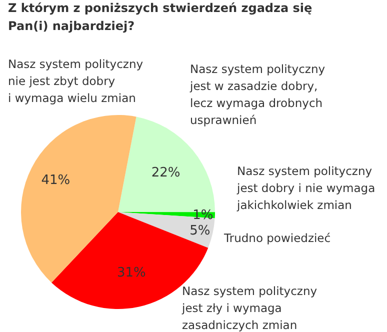  I want to click on chart-title: Z którym z poniższych stwierdzeń zgadza się Pan(i) najbardziej?, so click(160, 17).